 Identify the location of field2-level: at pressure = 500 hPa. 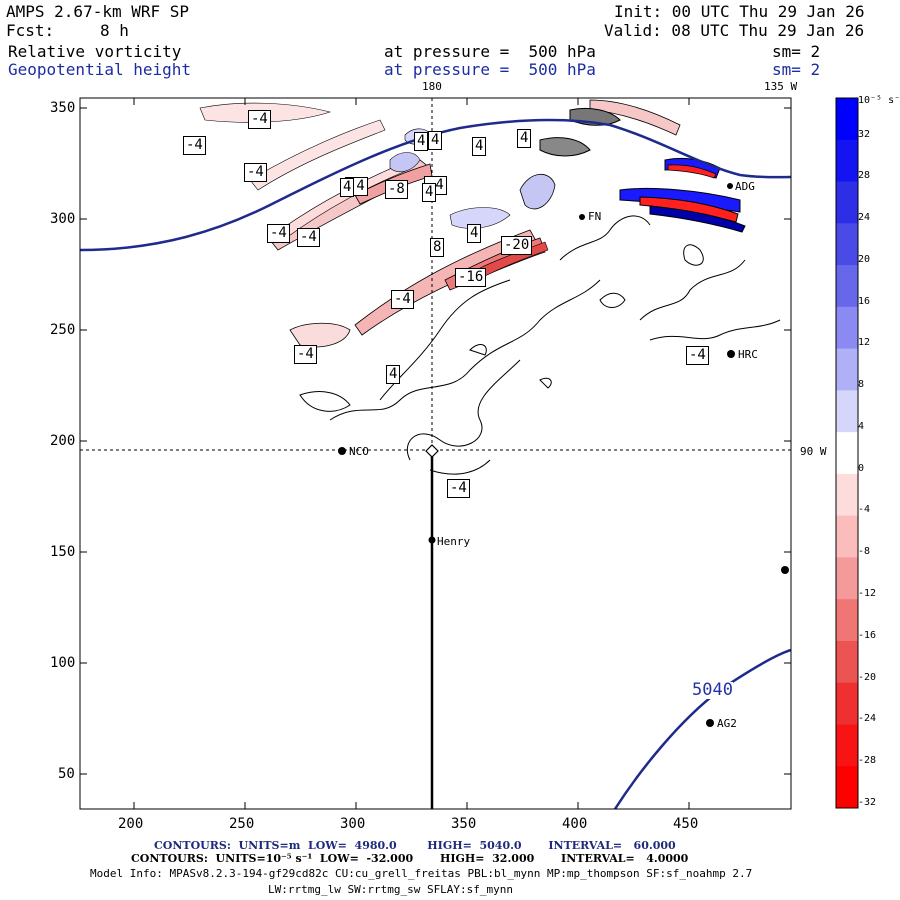
(490, 69).